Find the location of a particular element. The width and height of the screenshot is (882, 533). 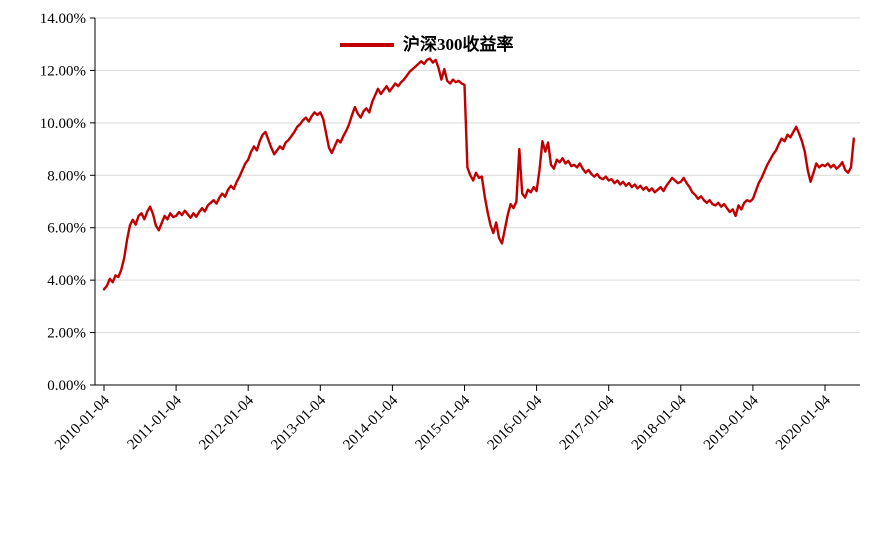

x-tick-label: 2011-01-04 is located at coordinates (155, 422).